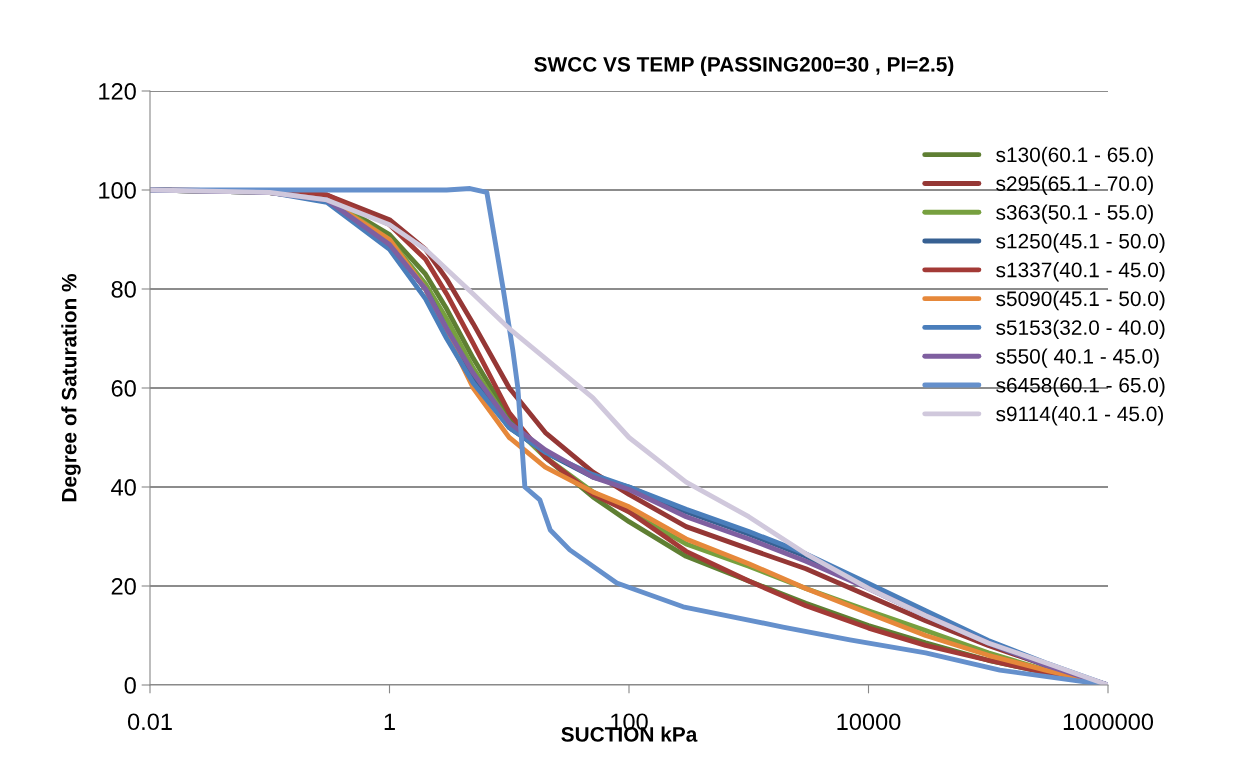  I want to click on y-tick-label: 100, so click(117, 190).